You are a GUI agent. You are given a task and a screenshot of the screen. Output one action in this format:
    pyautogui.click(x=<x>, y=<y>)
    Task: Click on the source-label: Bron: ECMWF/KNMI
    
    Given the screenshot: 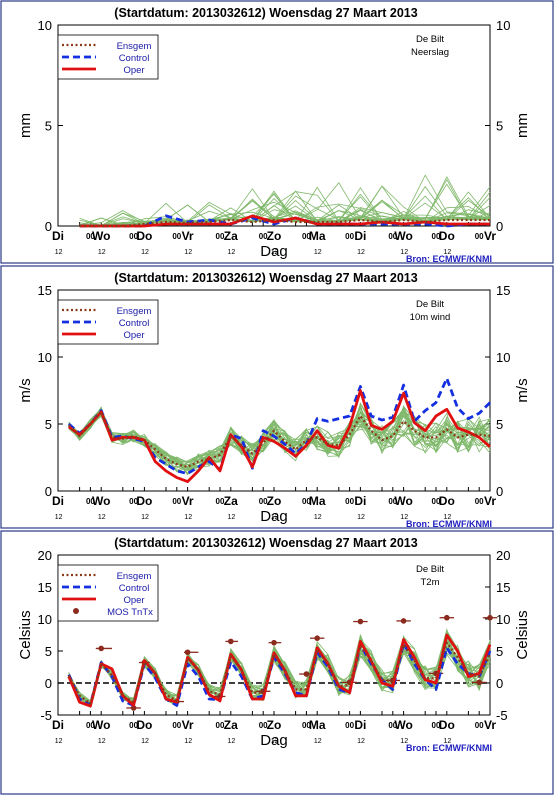 What is the action you would take?
    pyautogui.click(x=449, y=524)
    